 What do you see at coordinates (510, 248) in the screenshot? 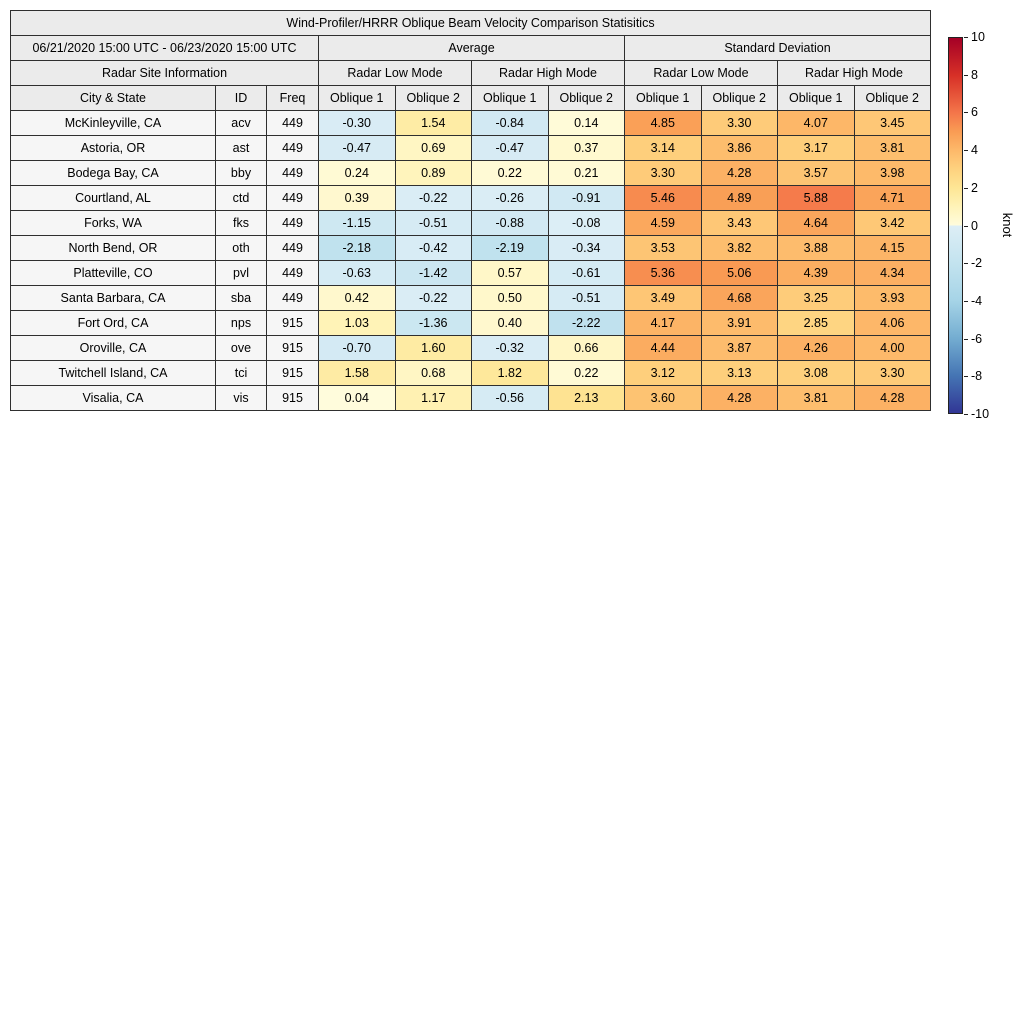
I see `value-cell: -2.19` at bounding box center [510, 248].